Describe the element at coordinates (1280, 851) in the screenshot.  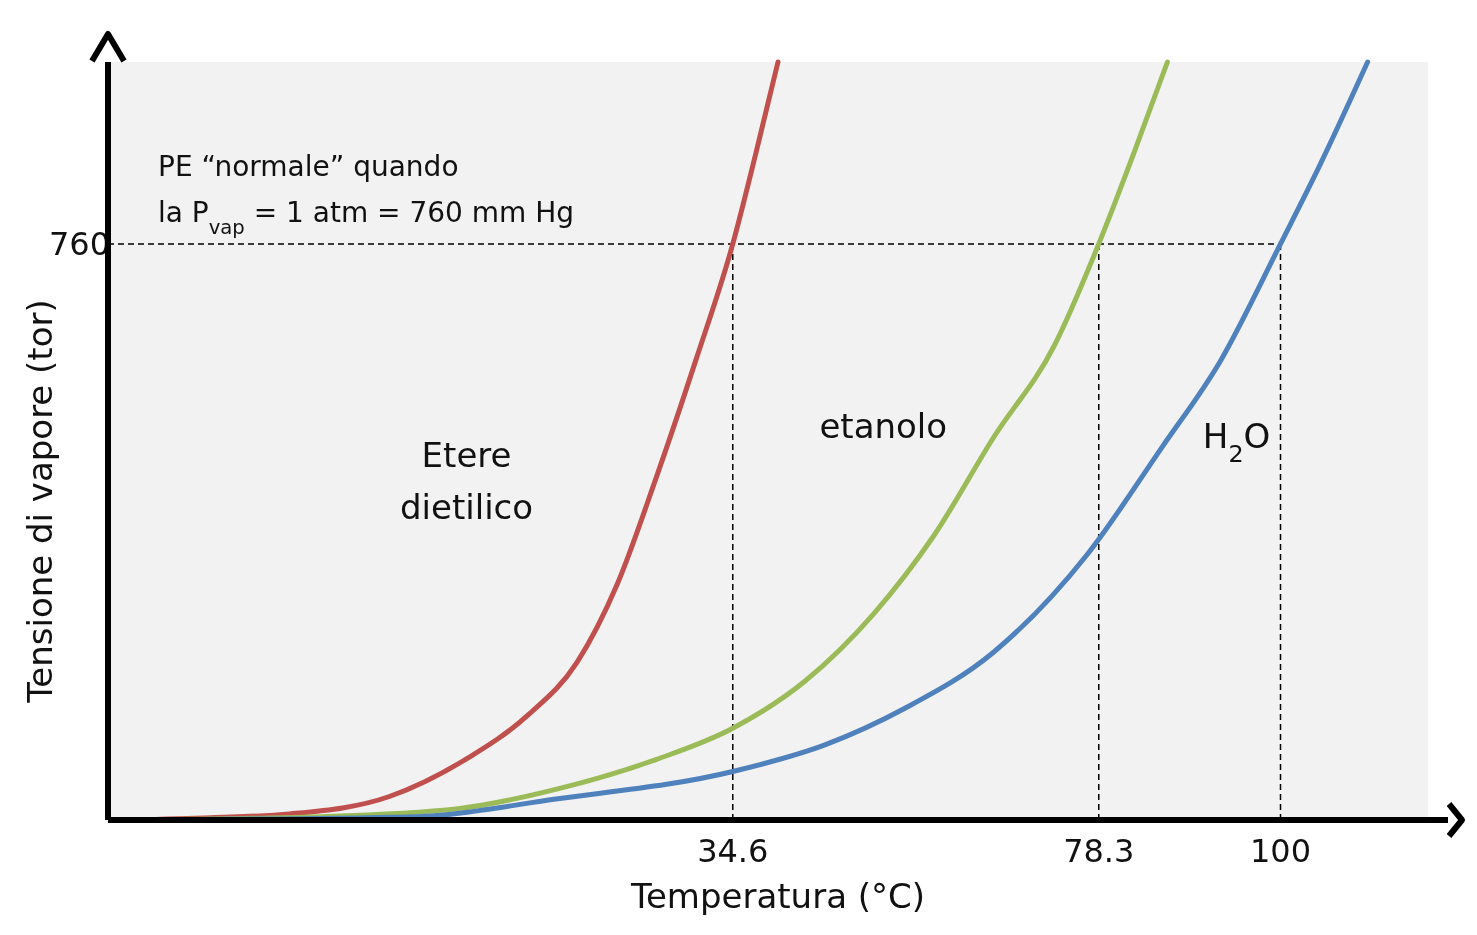
I see `x-tick-label: 100` at that location.